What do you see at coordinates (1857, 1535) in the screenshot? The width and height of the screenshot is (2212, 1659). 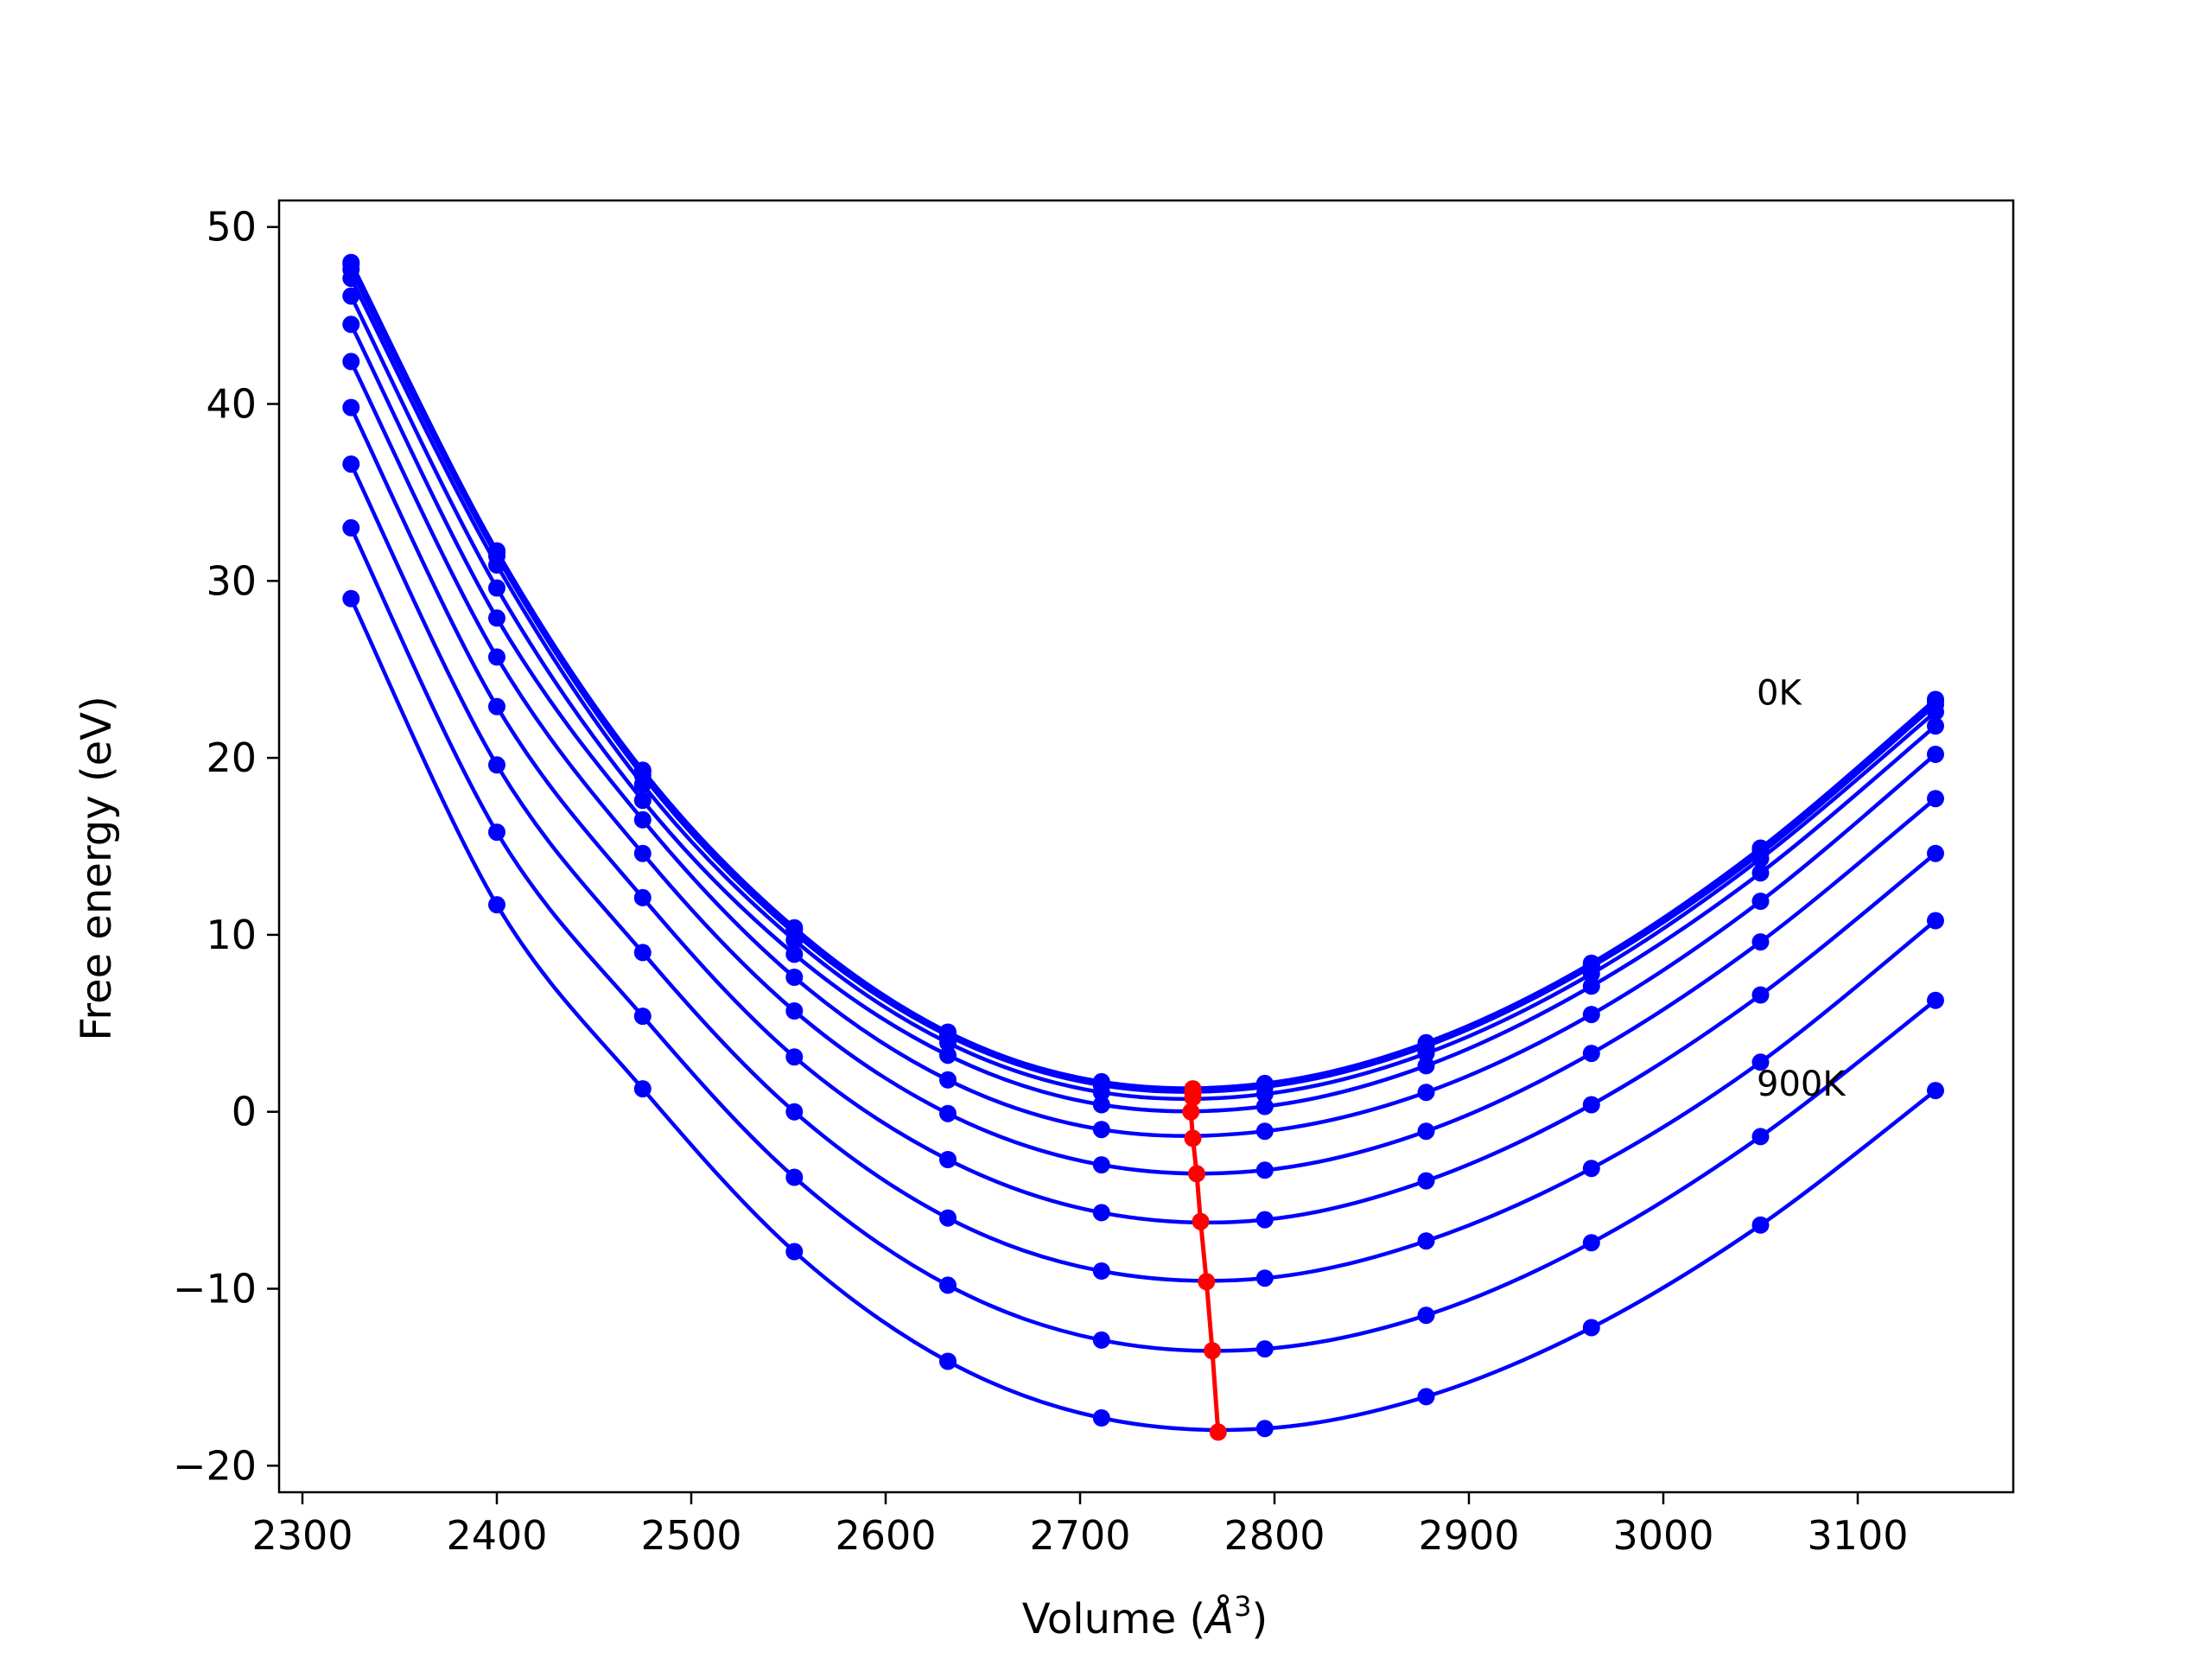 I see `x-tick-label: 3100` at bounding box center [1857, 1535].